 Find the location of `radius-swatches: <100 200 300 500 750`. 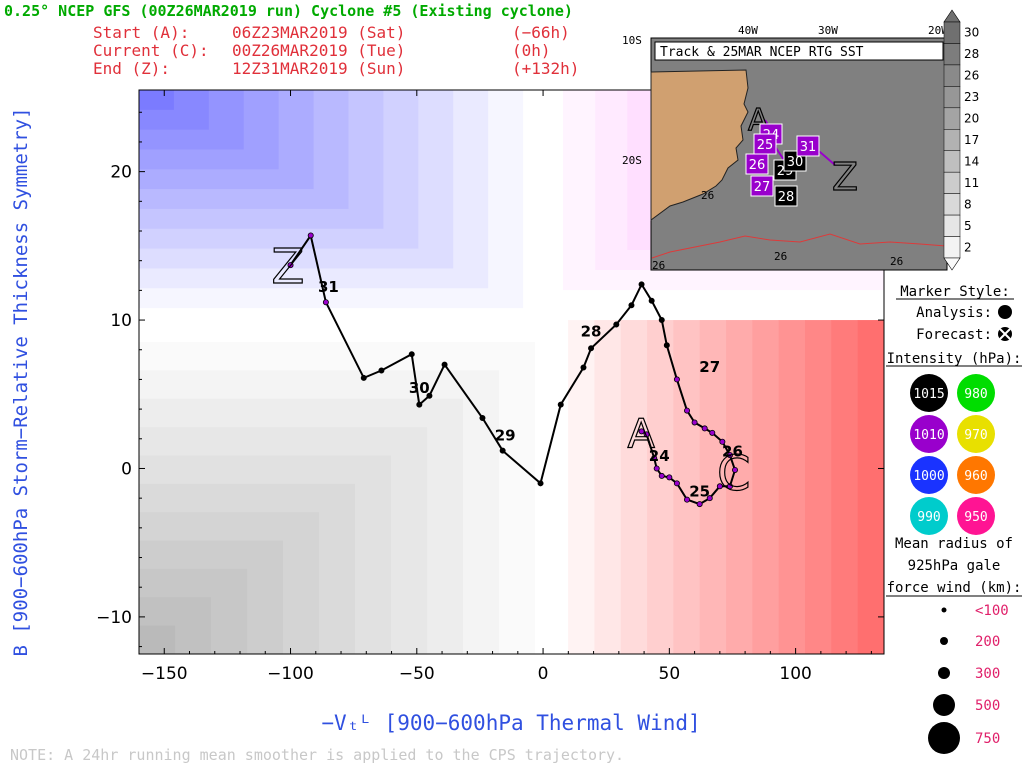

radius-swatches: <100 200 300 500 750 is located at coordinates (968, 678).